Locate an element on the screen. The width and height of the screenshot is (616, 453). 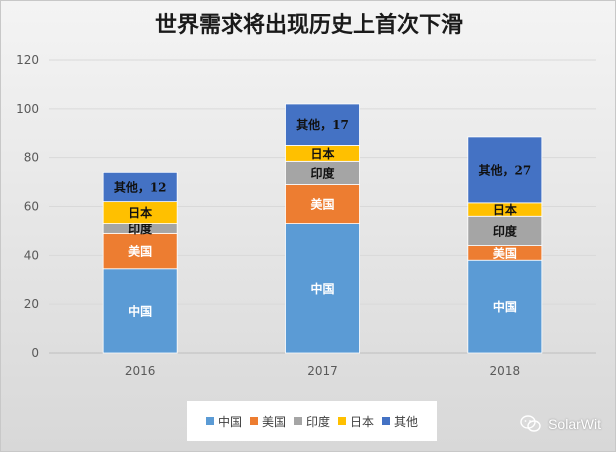
legend-item: 中国 is located at coordinates (223, 421).